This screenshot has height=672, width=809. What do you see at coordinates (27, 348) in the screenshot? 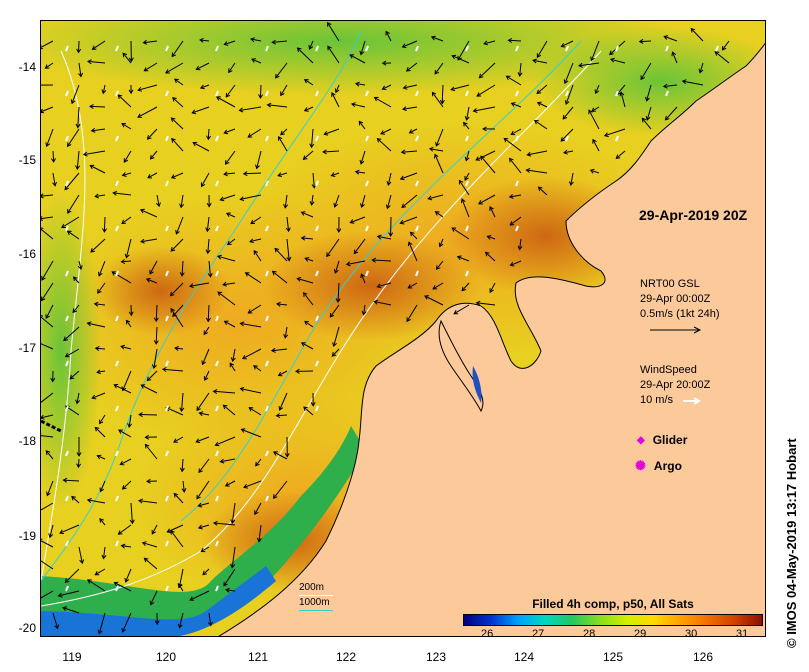
I see `latitude-label: -17` at bounding box center [27, 348].